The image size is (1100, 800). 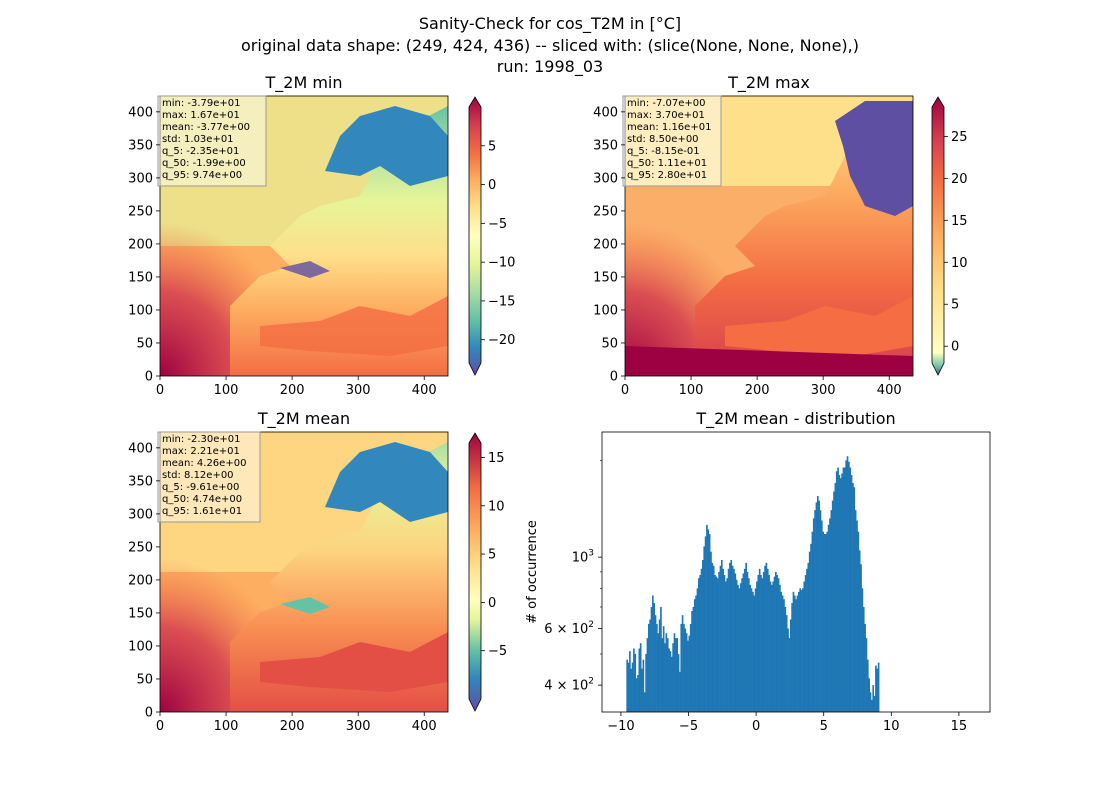 I want to click on hist-ytick-label-2: 103, so click(x=583, y=557).